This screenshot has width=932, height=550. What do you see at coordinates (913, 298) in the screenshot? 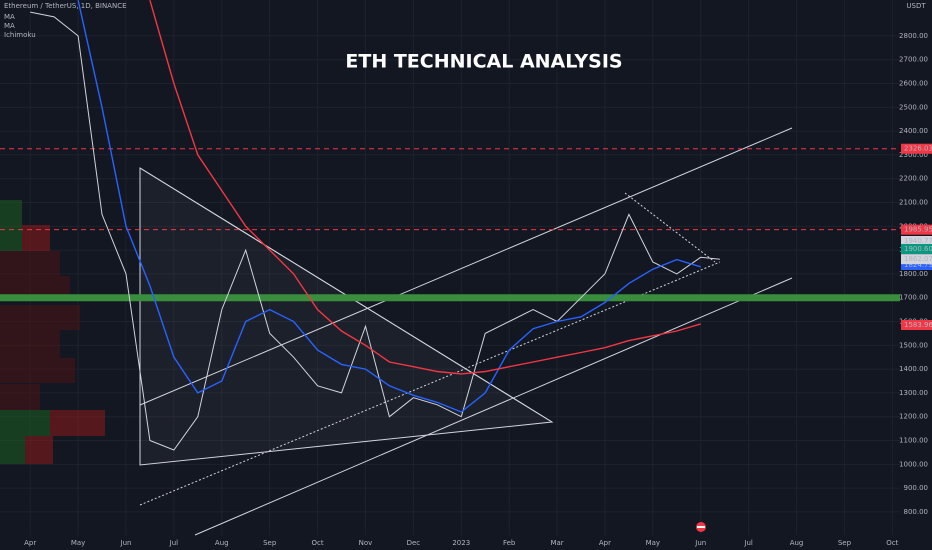
I see `y-tick-label: 1700.00` at bounding box center [913, 298].